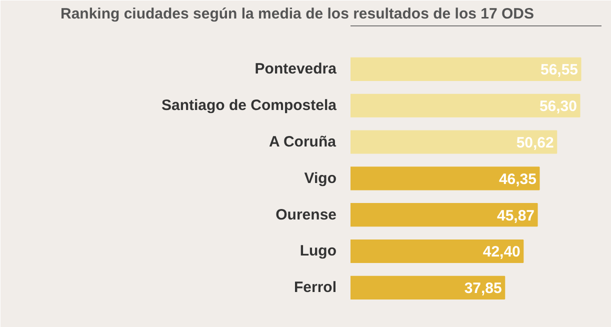 The height and width of the screenshot is (327, 611). I want to click on y-tick-label: Vigo, so click(320, 178).